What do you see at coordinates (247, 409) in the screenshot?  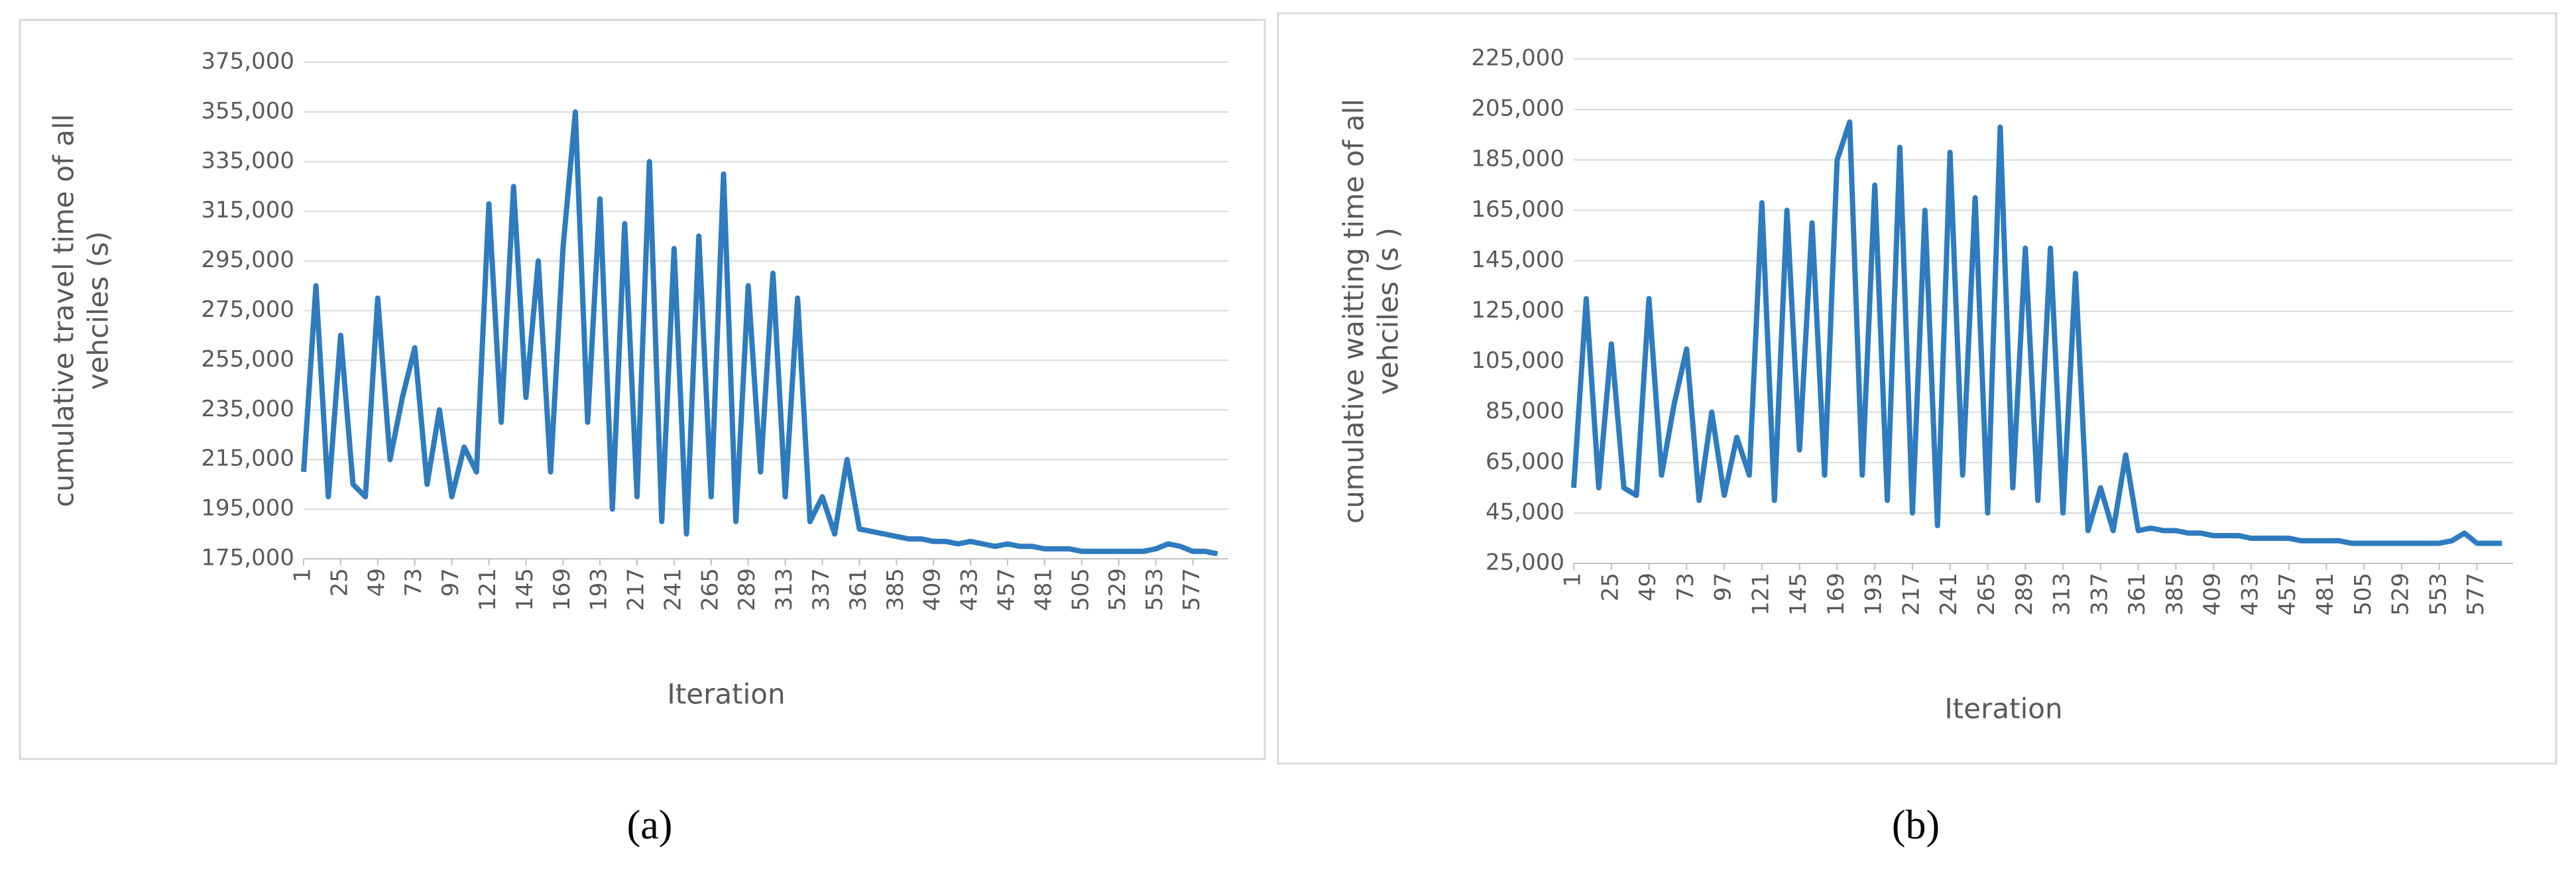 I see `y-tick-label: 235,000` at bounding box center [247, 409].